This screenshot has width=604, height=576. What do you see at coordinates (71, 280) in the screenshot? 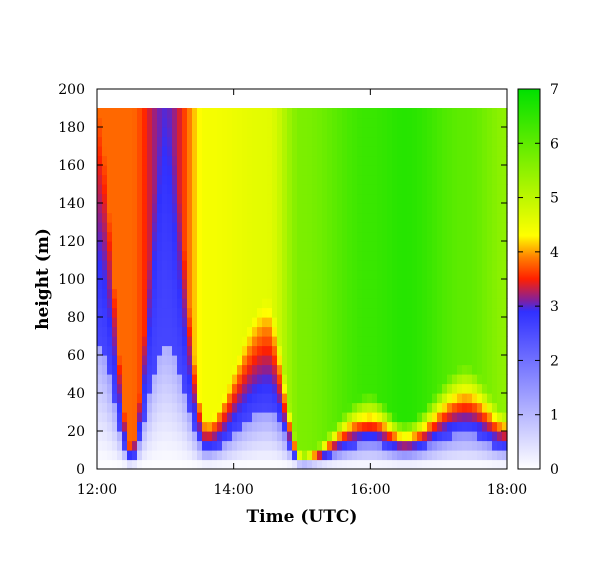
I see `y-tick-label: 100` at bounding box center [71, 280].